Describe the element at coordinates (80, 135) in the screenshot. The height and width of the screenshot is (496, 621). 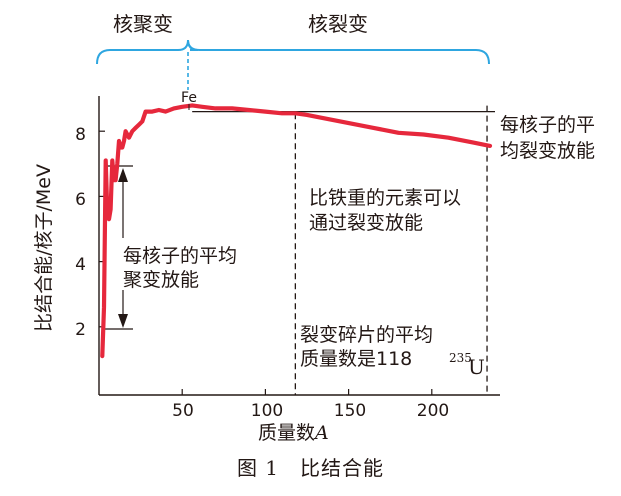
I see `y-tick-8: 8` at that location.